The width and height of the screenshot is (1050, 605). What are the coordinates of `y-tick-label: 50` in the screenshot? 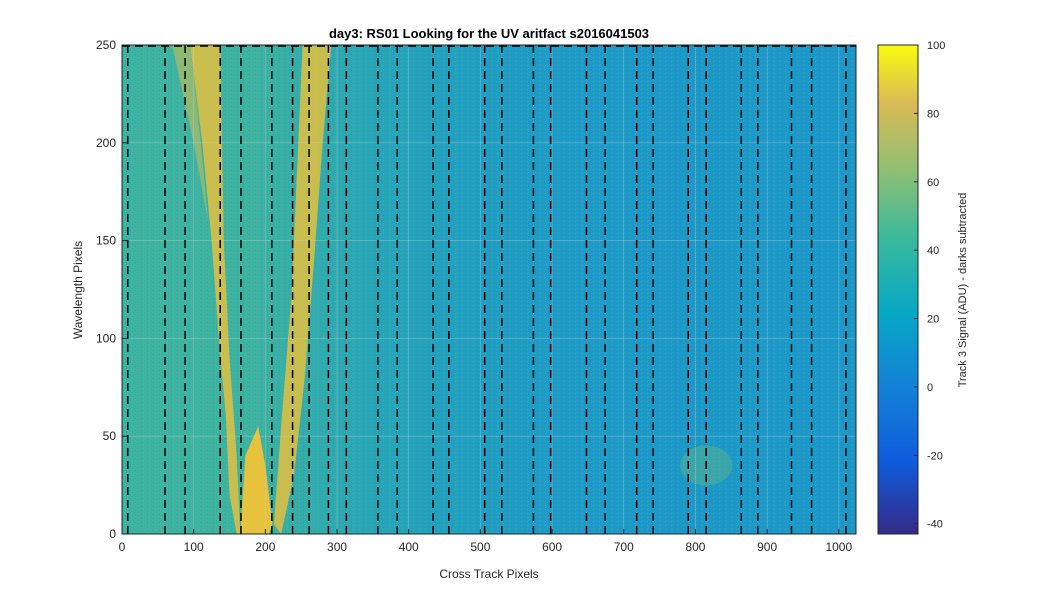 It's located at (110, 436).